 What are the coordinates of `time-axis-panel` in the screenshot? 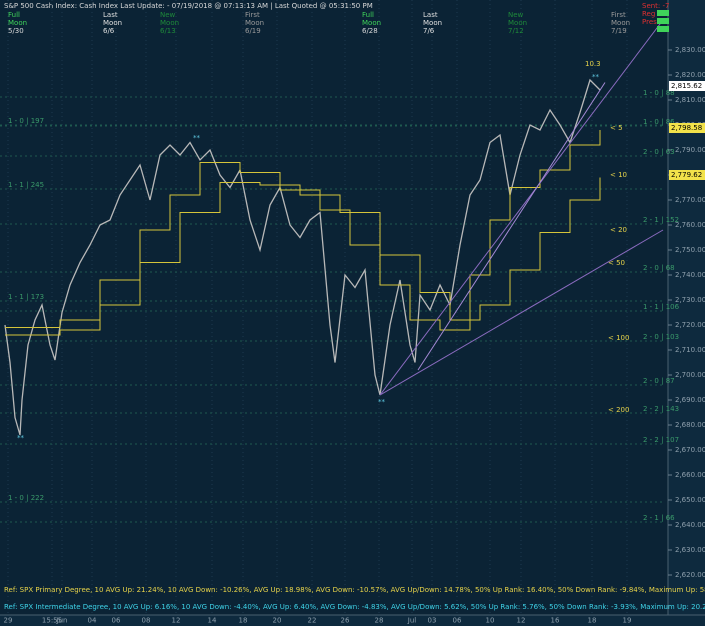 It's located at (352, 620).